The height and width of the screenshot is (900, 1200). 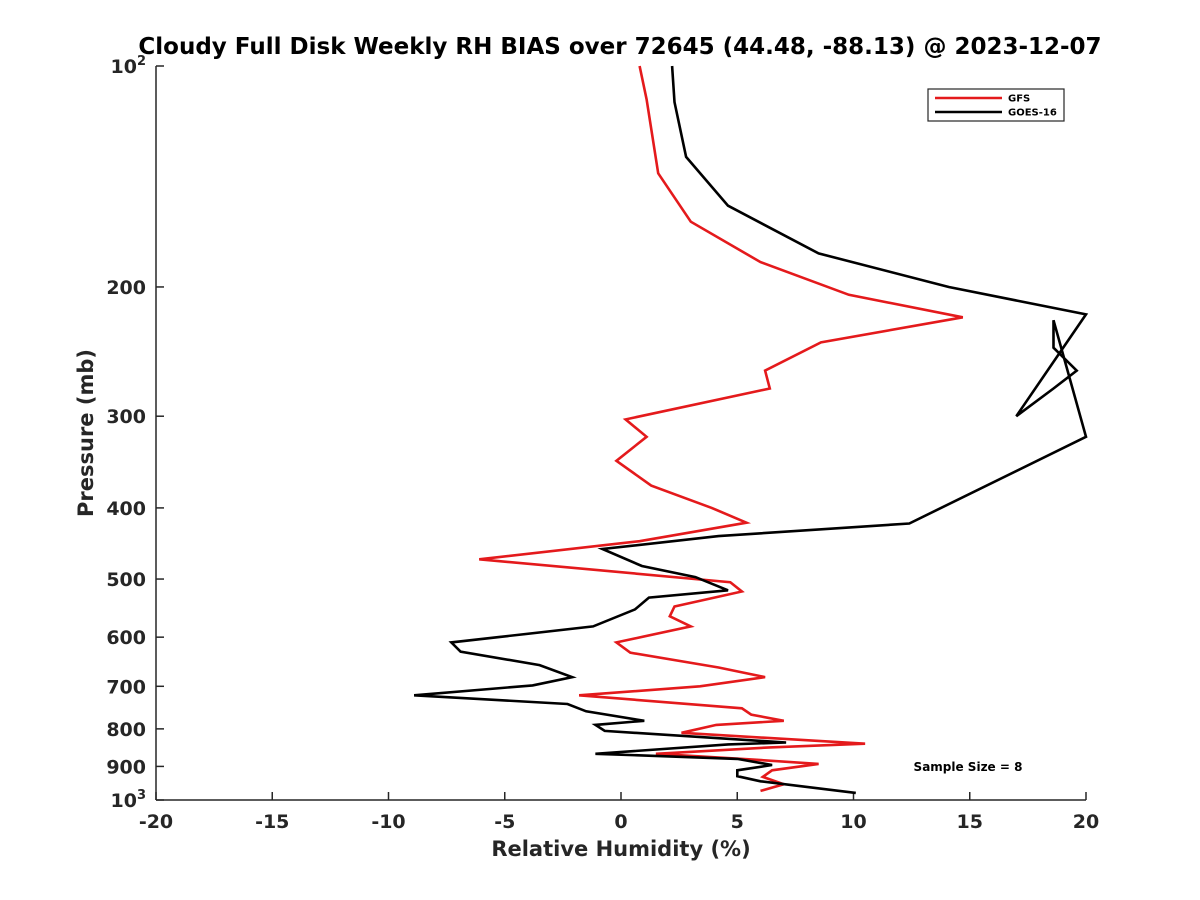 What do you see at coordinates (126, 730) in the screenshot?
I see `y-tick-label: 800` at bounding box center [126, 730].